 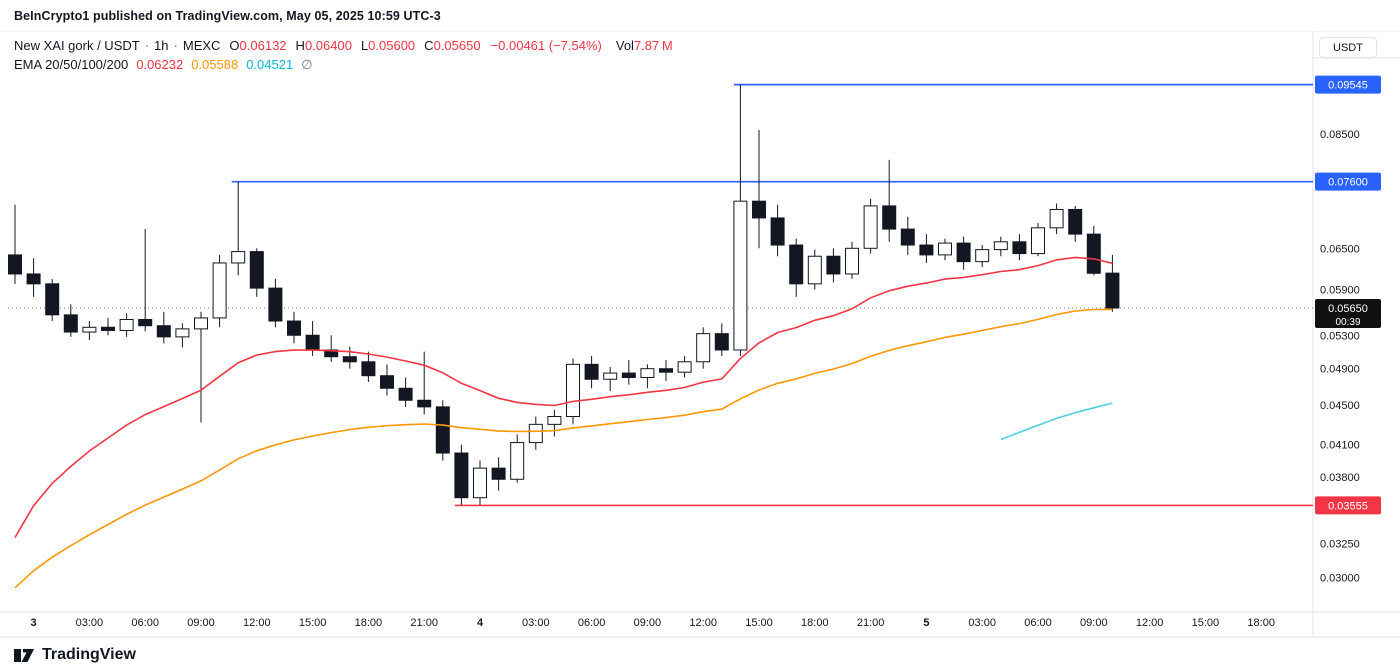 What do you see at coordinates (1340, 249) in the screenshot?
I see `price-axis-label: 0.06500` at bounding box center [1340, 249].